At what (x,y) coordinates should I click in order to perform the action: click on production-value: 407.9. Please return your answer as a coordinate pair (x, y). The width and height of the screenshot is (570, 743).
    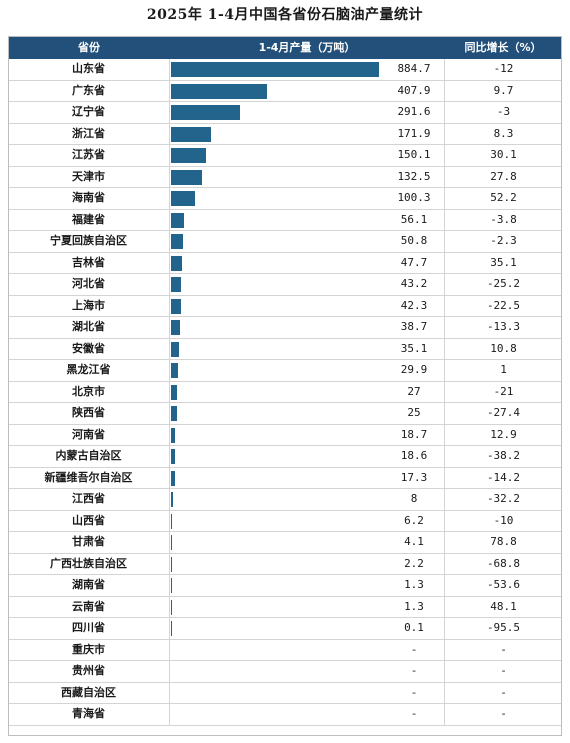
    Looking at the image, I should click on (414, 90).